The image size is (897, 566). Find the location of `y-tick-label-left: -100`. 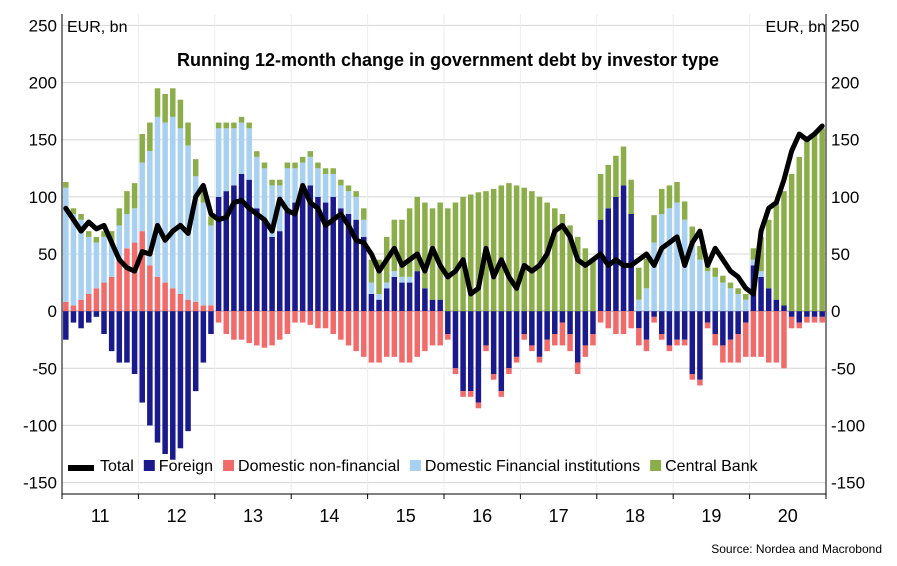

y-tick-label-left: -100 is located at coordinates (40, 425).